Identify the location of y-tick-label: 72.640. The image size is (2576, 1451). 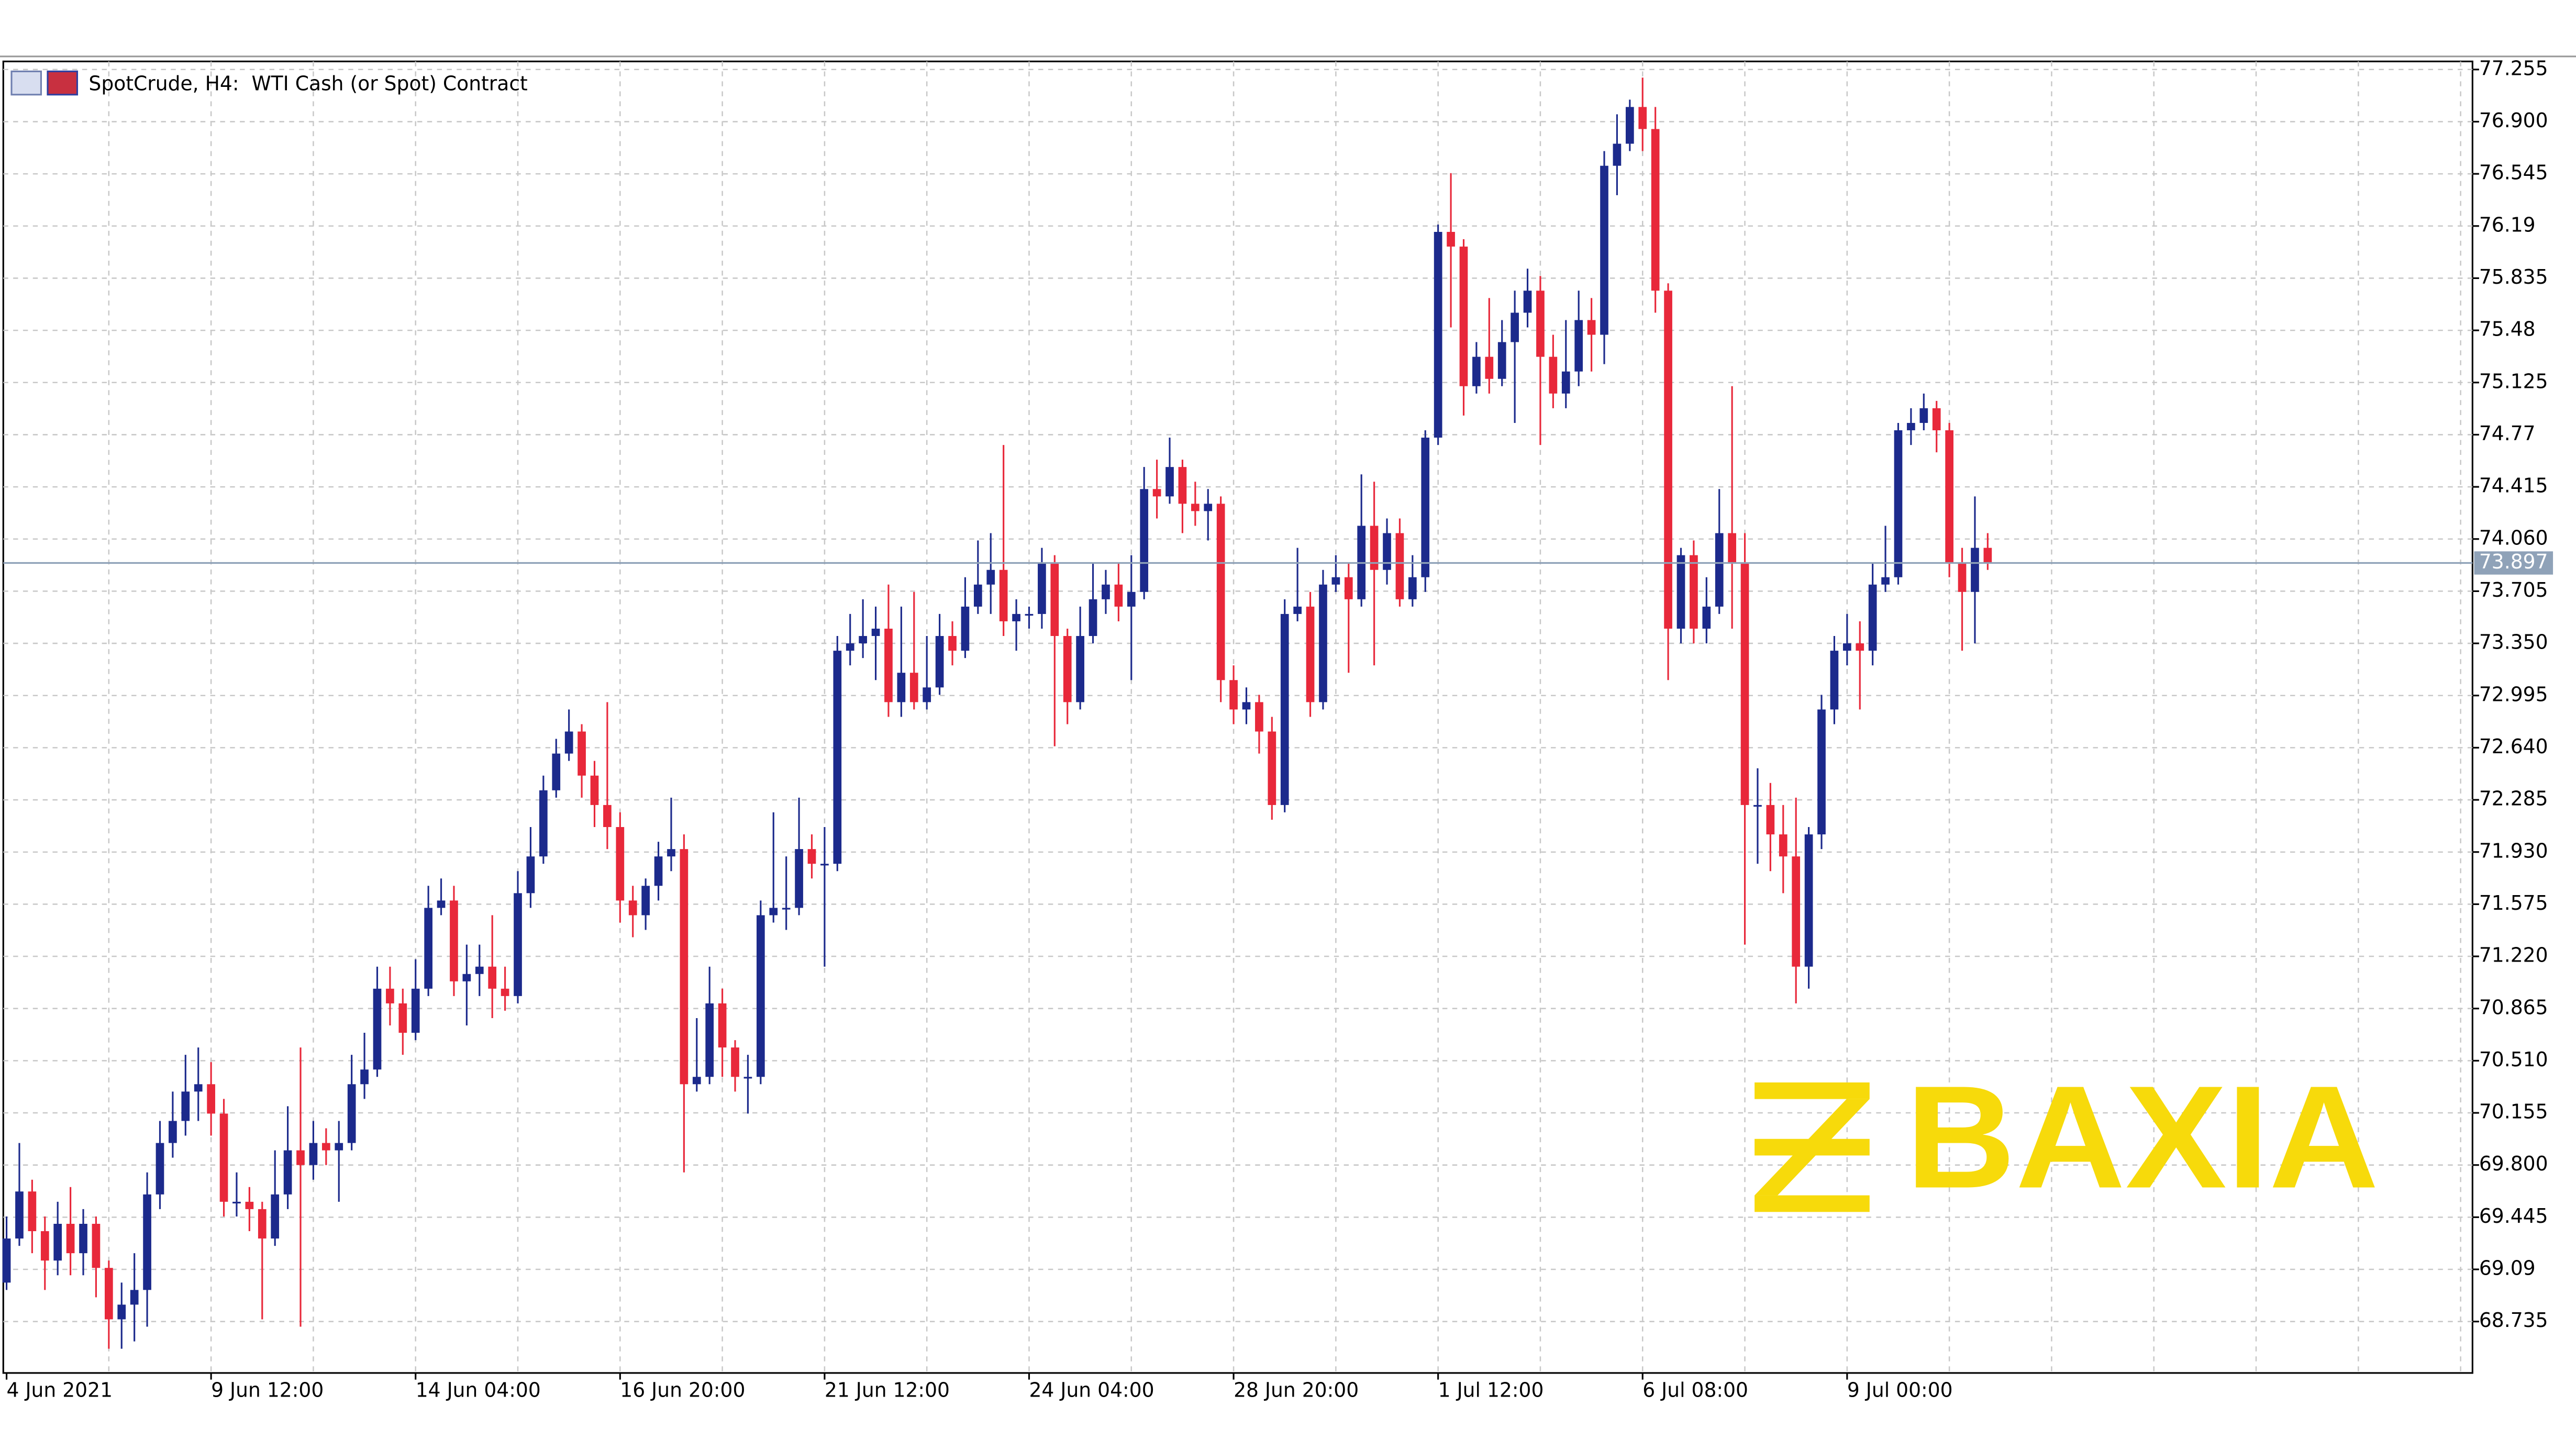
(2513, 747).